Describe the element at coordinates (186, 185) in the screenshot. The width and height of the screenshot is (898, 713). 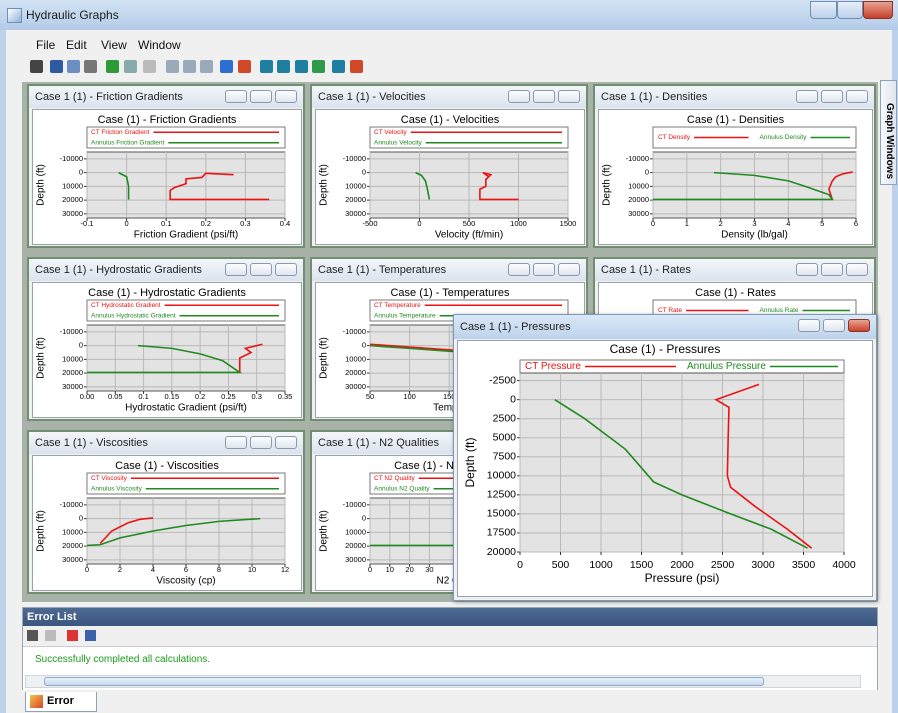
I see `plot-area` at that location.